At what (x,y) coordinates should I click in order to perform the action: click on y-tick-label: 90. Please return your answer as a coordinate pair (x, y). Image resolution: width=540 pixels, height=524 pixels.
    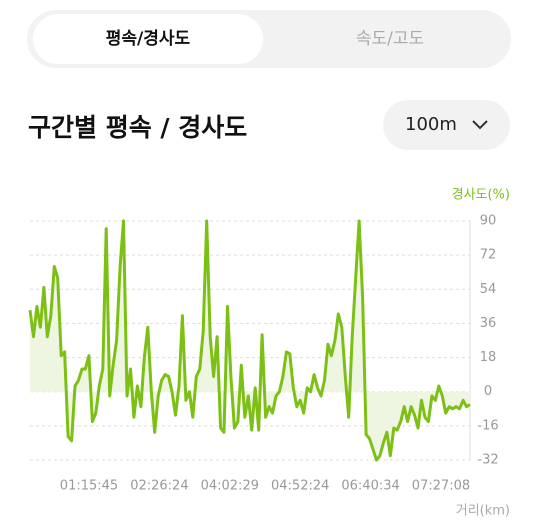
    Looking at the image, I should click on (488, 221).